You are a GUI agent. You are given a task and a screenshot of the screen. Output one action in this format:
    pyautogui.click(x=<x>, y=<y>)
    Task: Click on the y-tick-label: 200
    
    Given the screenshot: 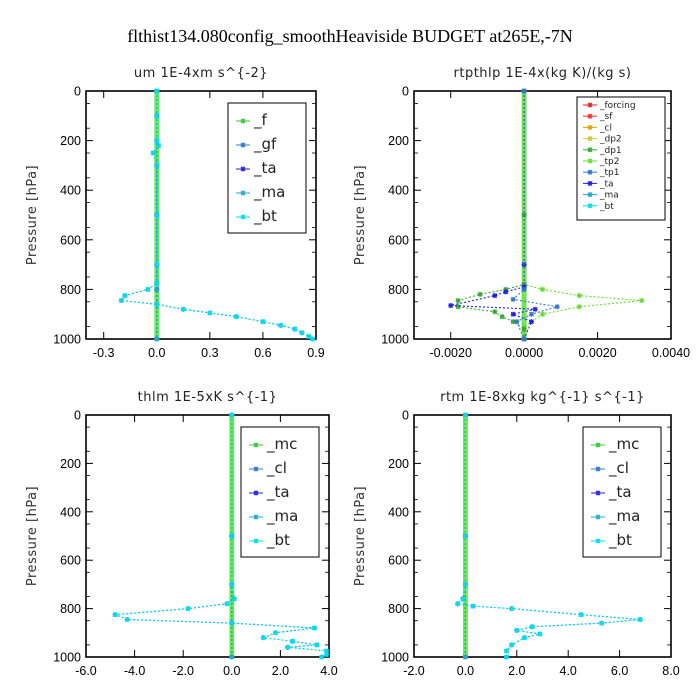 What is the action you would take?
    pyautogui.click(x=70, y=464)
    